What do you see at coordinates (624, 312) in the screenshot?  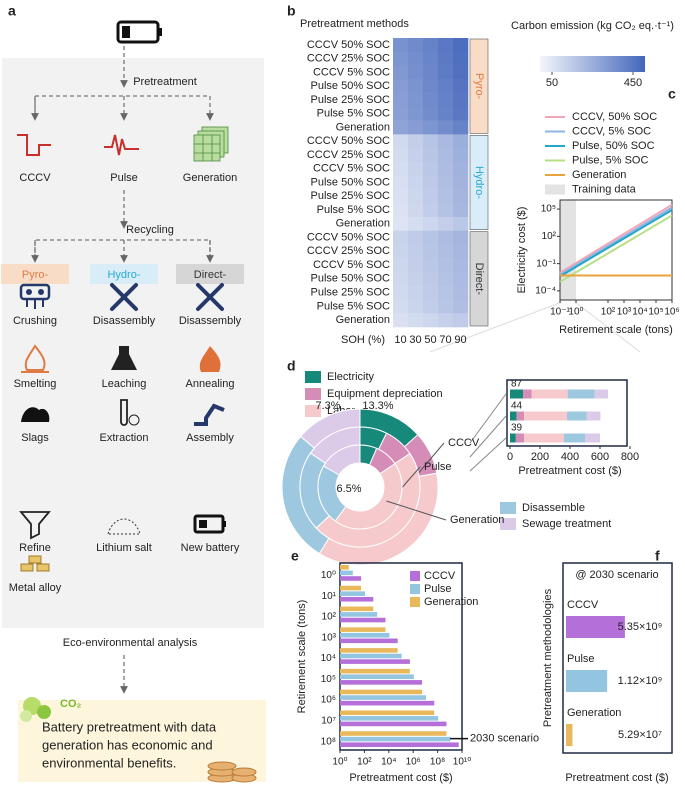 I see `x-tick-label: 10³` at bounding box center [624, 312].